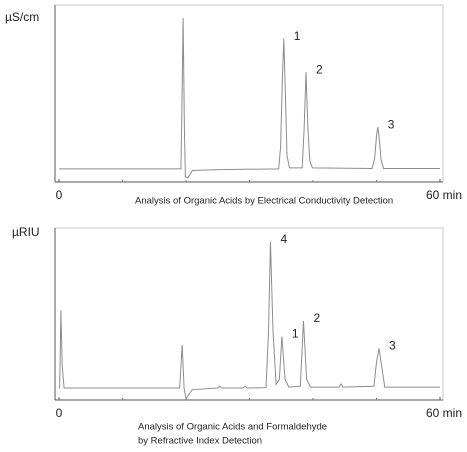  What do you see at coordinates (200, 441) in the screenshot?
I see `caption: by Refractive Index Detection` at bounding box center [200, 441].